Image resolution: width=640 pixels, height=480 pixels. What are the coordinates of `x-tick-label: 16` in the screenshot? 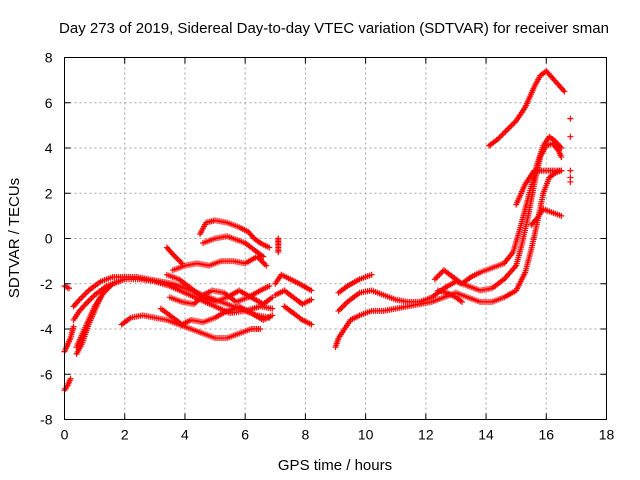 It's located at (546, 435).